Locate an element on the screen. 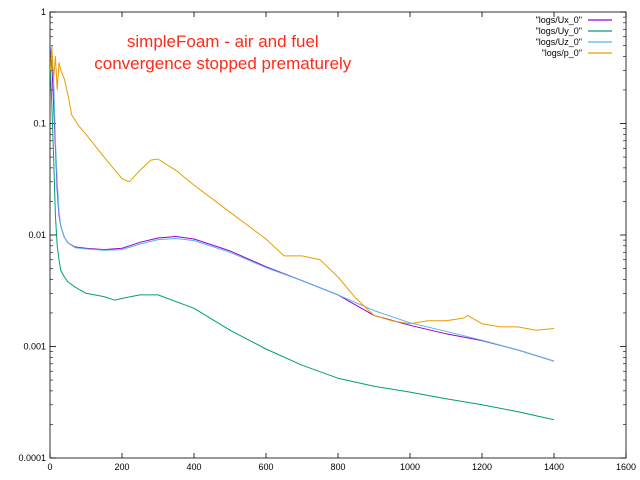 The height and width of the screenshot is (480, 640). x-tick-label: 1400 is located at coordinates (554, 467).